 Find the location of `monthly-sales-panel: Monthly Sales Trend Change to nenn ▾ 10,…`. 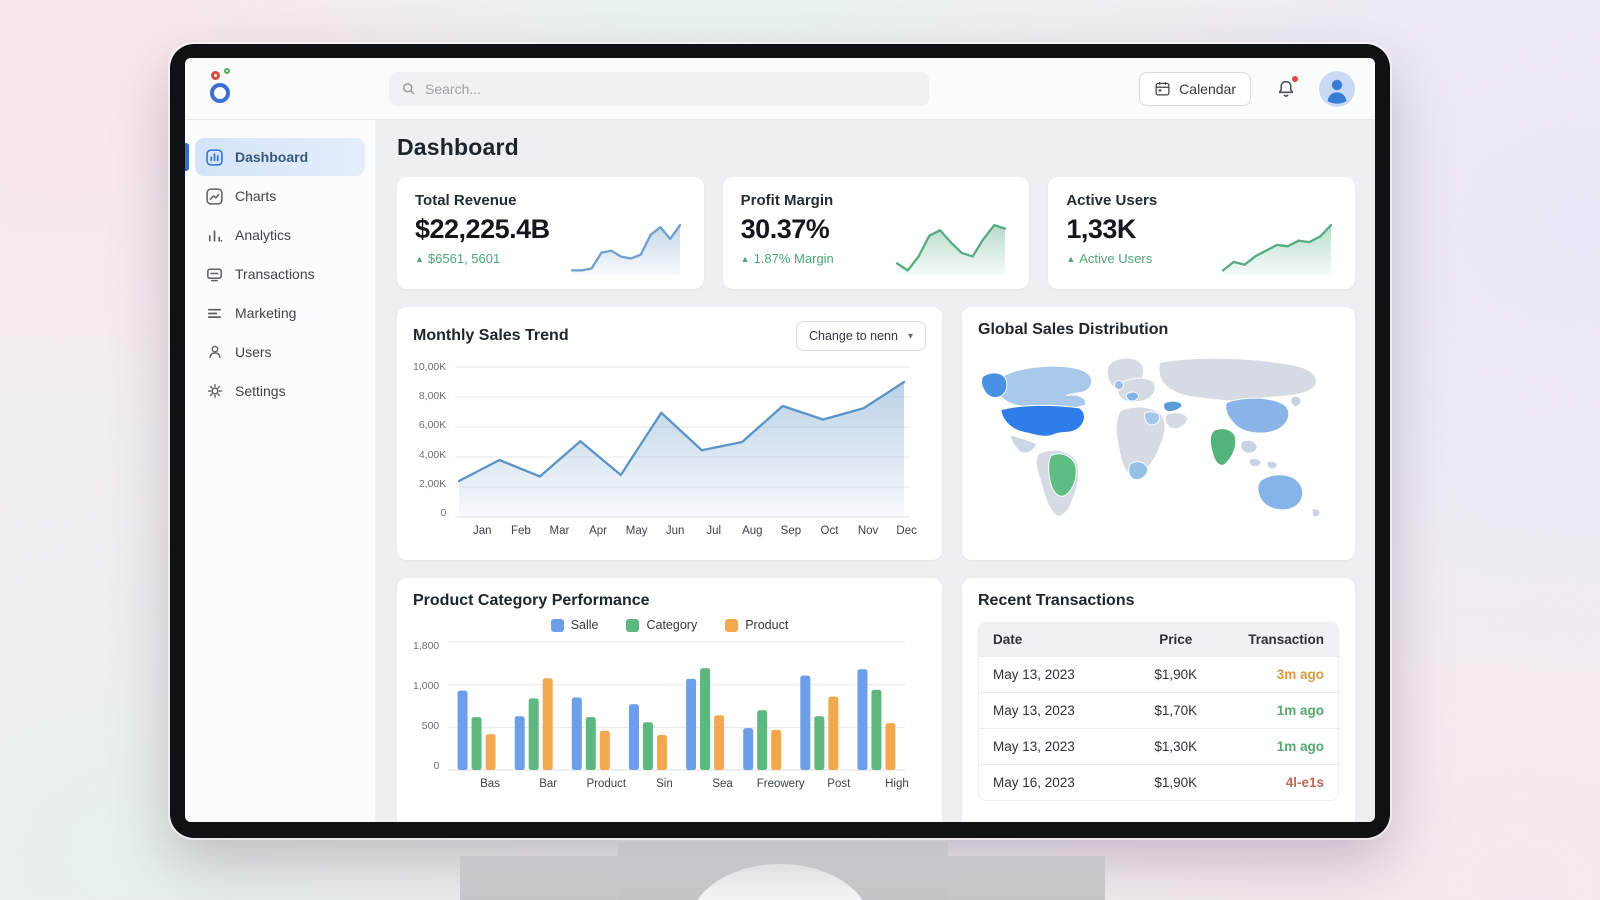

monthly-sales-panel: Monthly Sales Trend Change to nenn ▾ 10,… is located at coordinates (669, 433).